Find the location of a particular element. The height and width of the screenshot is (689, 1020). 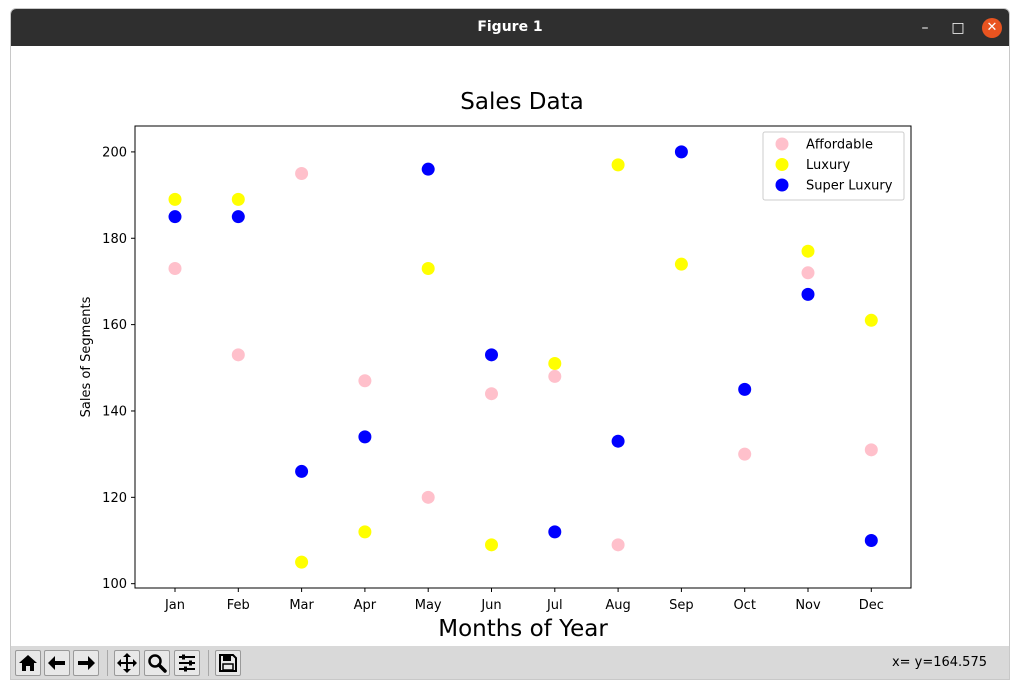

legend: Affordable Luxury Super Luxury is located at coordinates (833, 166).